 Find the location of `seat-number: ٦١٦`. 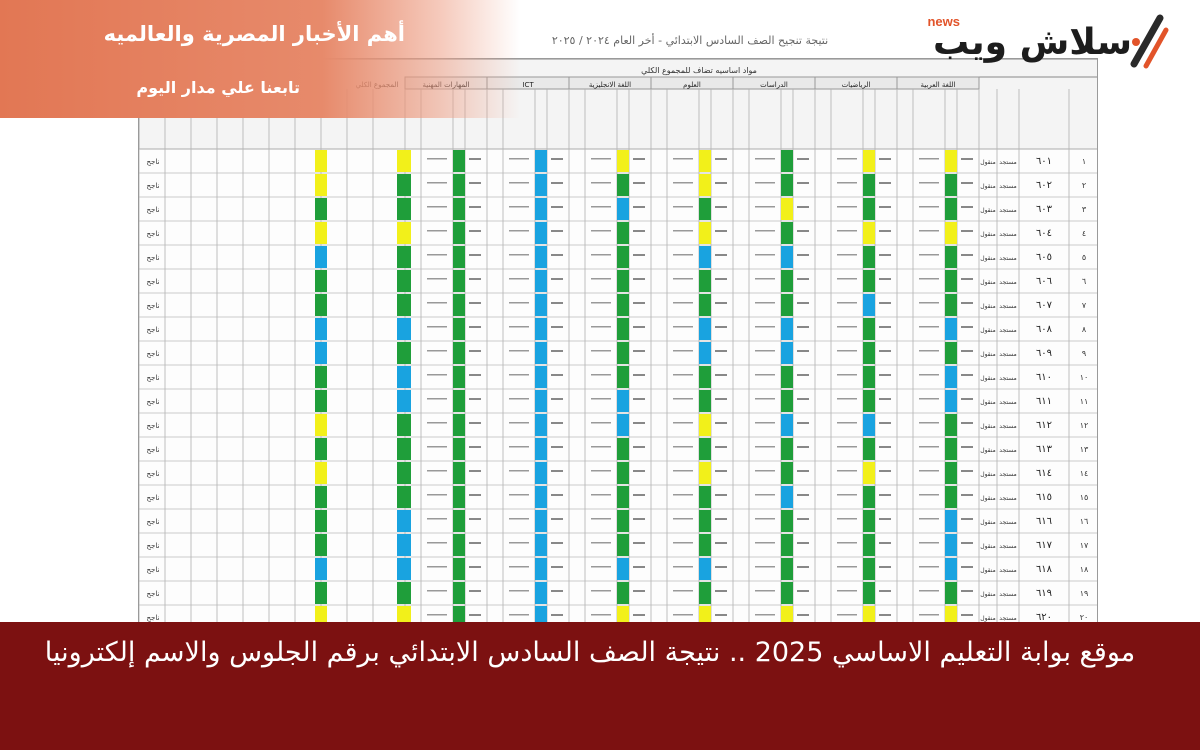

seat-number: ٦١٦ is located at coordinates (1044, 521).